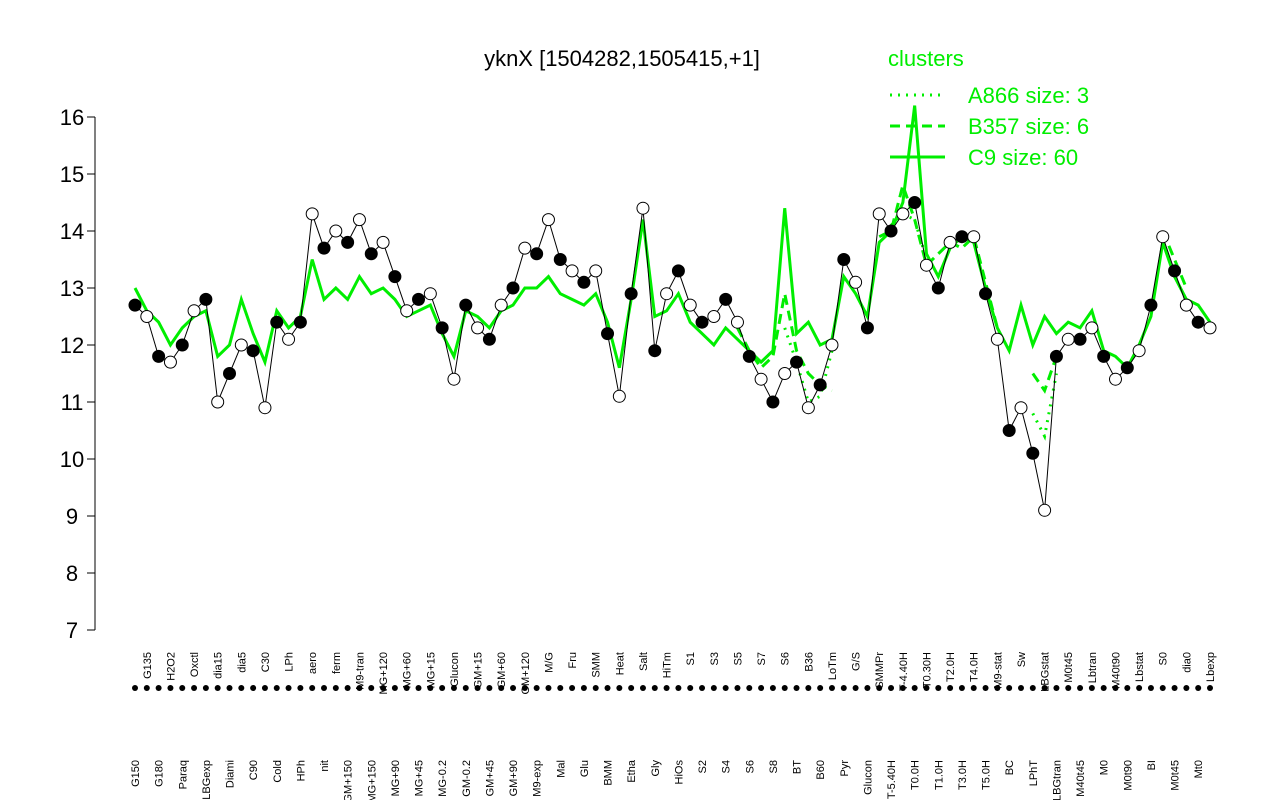 Image resolution: width=1280 pixels, height=805 pixels. Describe the element at coordinates (963, 775) in the screenshot. I see `x-tick-label: T3.0H` at that location.